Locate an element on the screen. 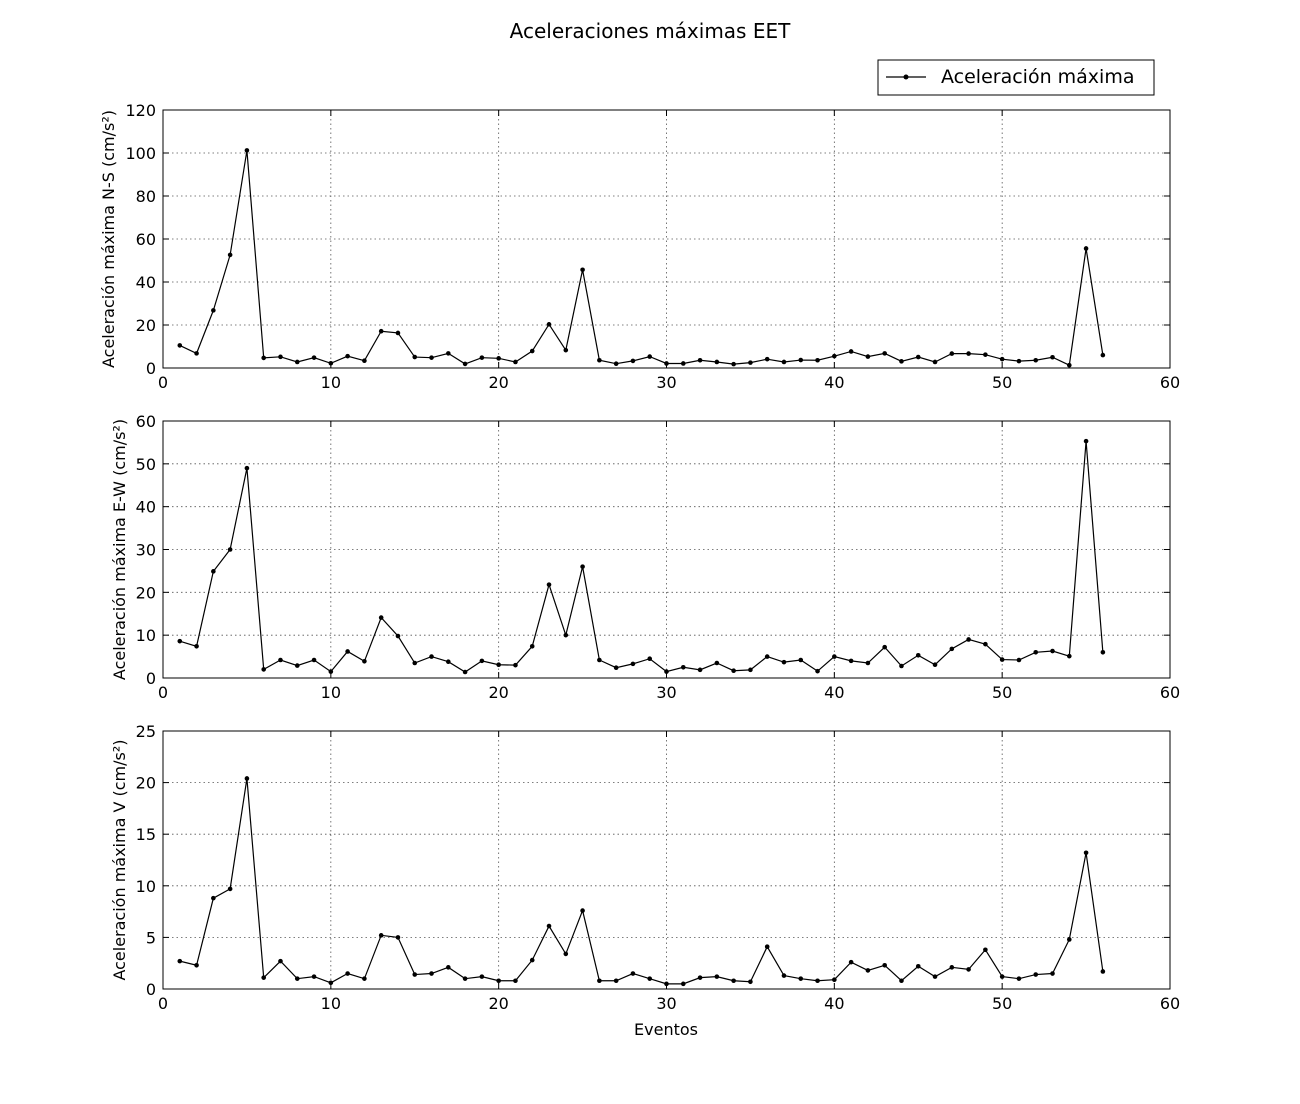 Image resolution: width=1300 pixels, height=1104 pixels. y-tick-label: 100 is located at coordinates (140, 153).